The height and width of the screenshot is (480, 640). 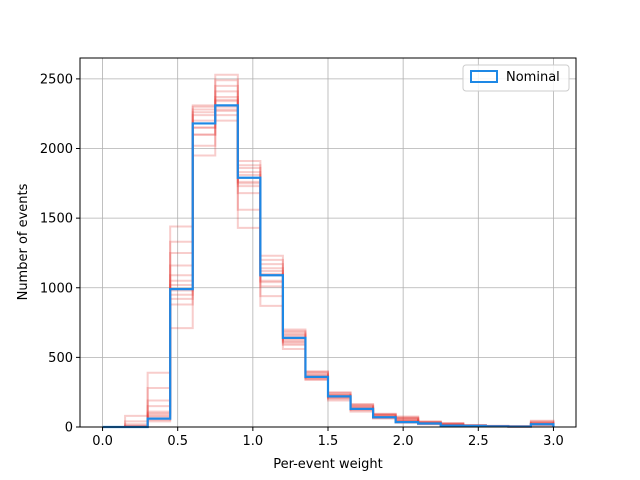 What do you see at coordinates (56, 219) in the screenshot?
I see `y-tick-label: 1500` at bounding box center [56, 219].